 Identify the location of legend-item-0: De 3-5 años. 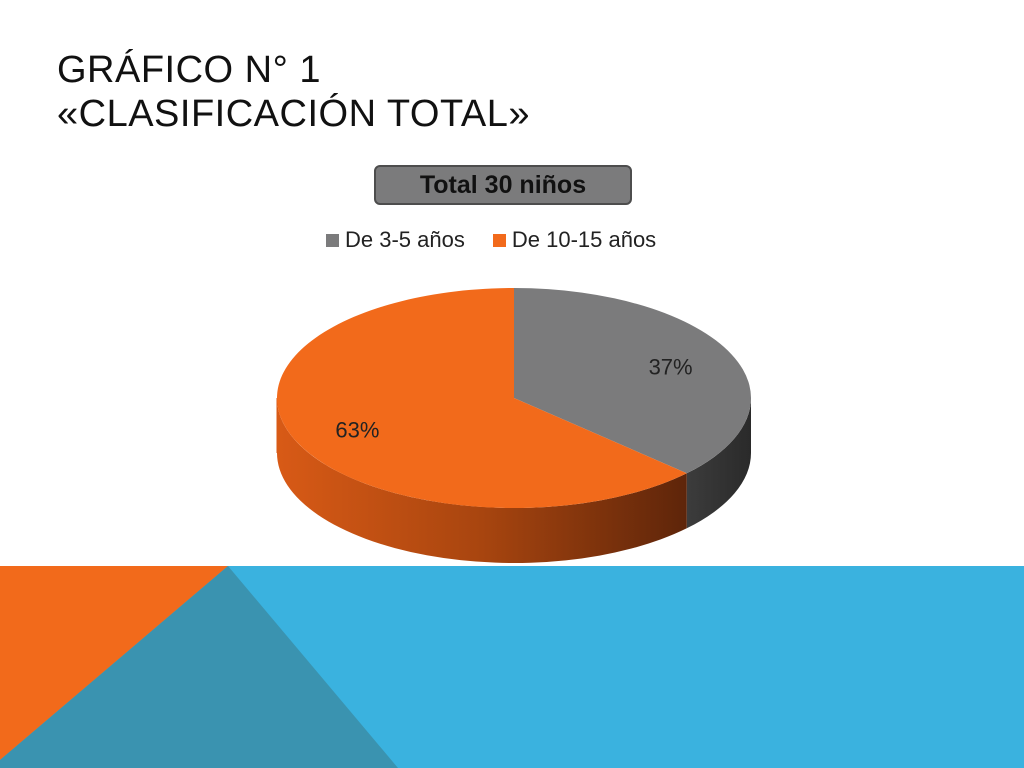
(395, 240).